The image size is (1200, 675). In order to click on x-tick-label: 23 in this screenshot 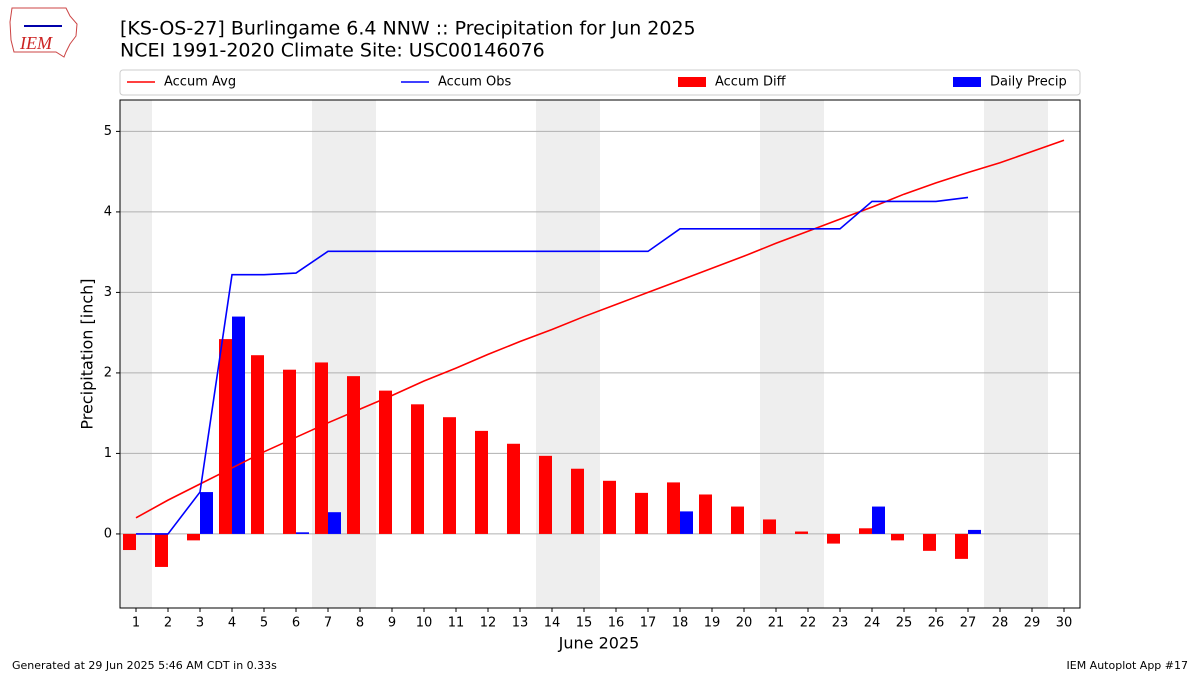, I will do `click(840, 623)`.